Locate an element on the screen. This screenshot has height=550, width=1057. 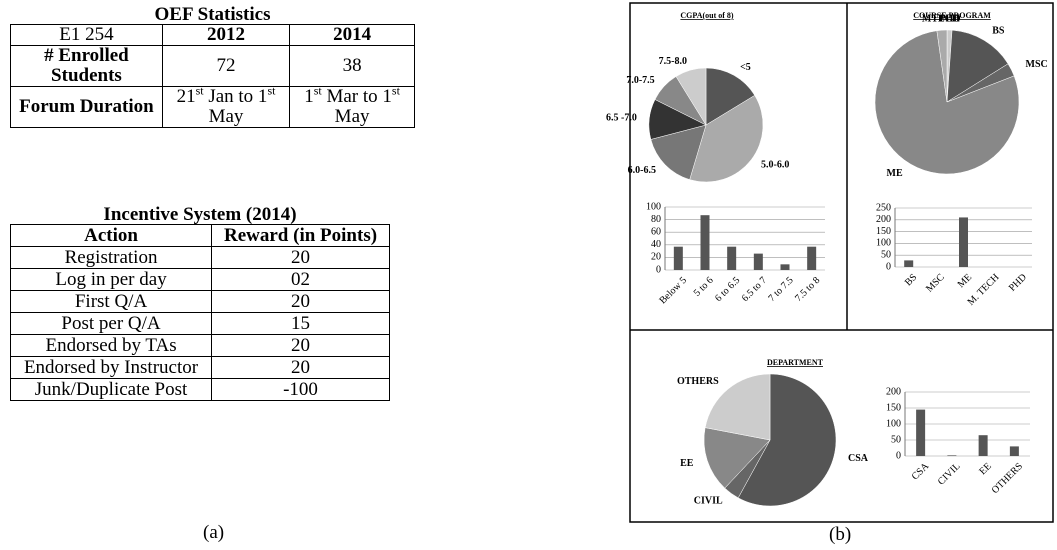
x-tick-label: EE is located at coordinates (985, 469).